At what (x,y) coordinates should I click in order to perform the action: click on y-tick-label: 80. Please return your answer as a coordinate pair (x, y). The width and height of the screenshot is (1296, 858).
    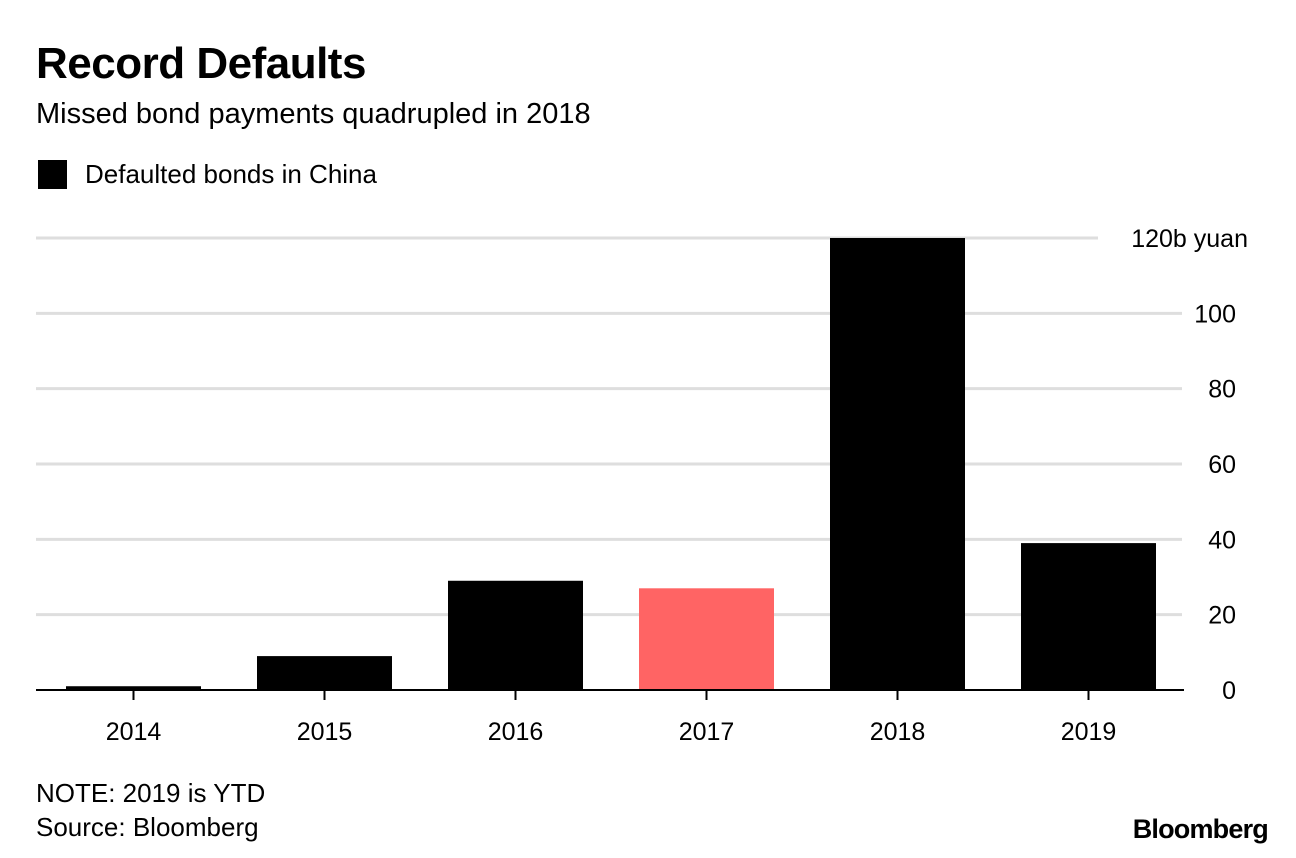
    Looking at the image, I should click on (1222, 390).